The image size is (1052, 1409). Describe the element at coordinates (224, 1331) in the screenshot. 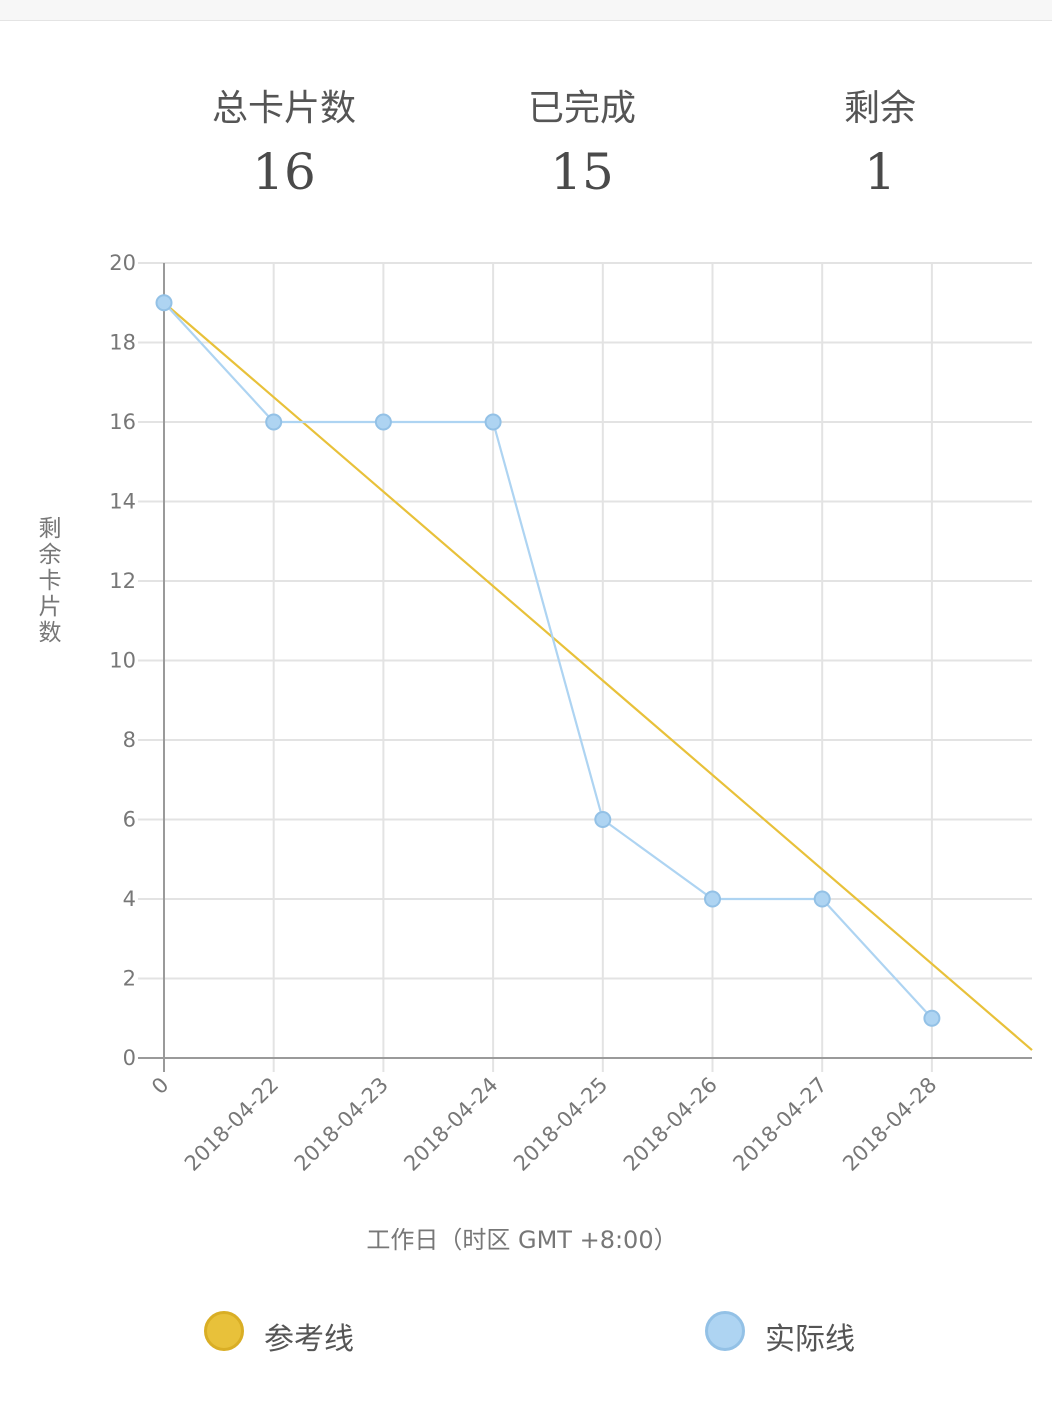

I see `reference-legend-marker` at that location.